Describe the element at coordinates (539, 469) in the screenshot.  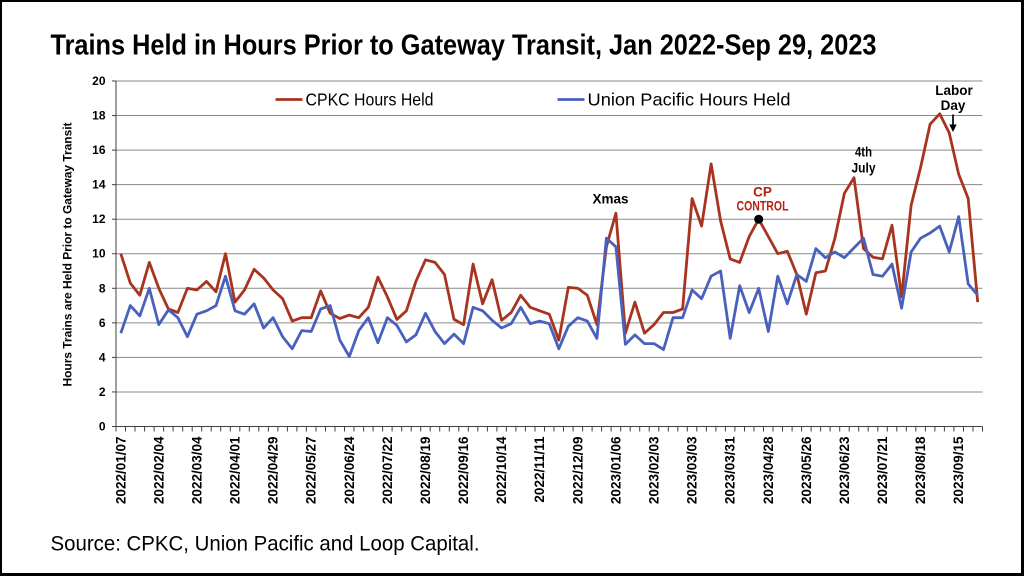
I see `svg-text: 2022/11/11` at that location.